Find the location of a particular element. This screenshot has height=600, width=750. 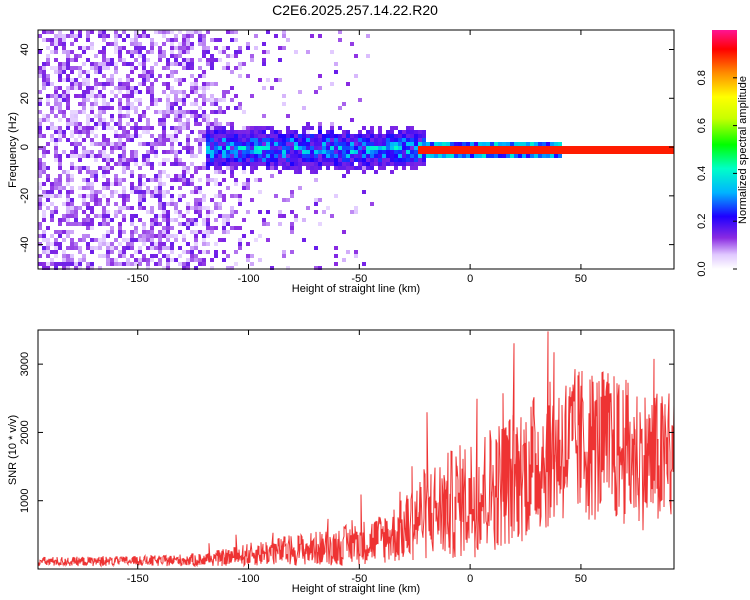

x-tick-label: 0 is located at coordinates (470, 579).